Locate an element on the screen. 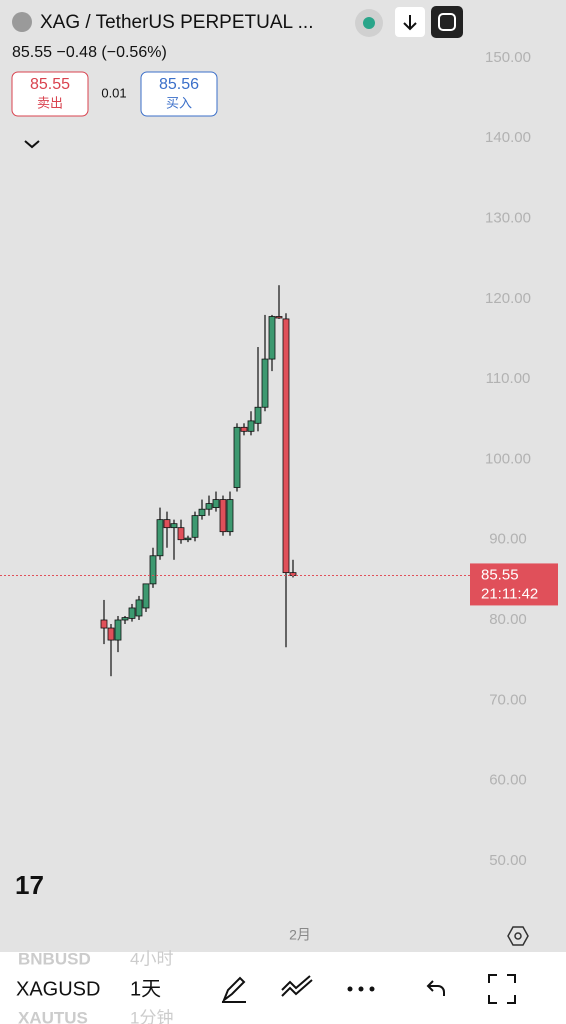 The image size is (566, 1024). indicator-icon is located at coordinates (297, 986).